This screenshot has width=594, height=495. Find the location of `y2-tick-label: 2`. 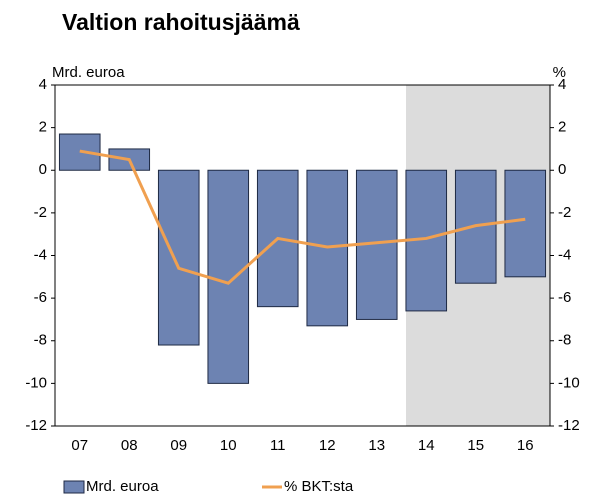

y2-tick-label: 2 is located at coordinates (562, 127).